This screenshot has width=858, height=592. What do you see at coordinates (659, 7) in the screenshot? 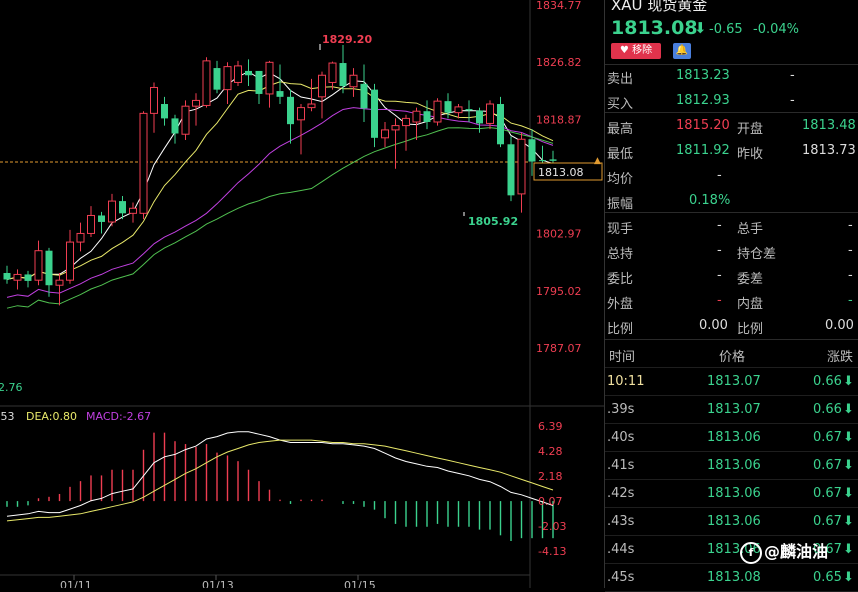
I see `instrument-title: XAU 现货黄金` at bounding box center [659, 7].